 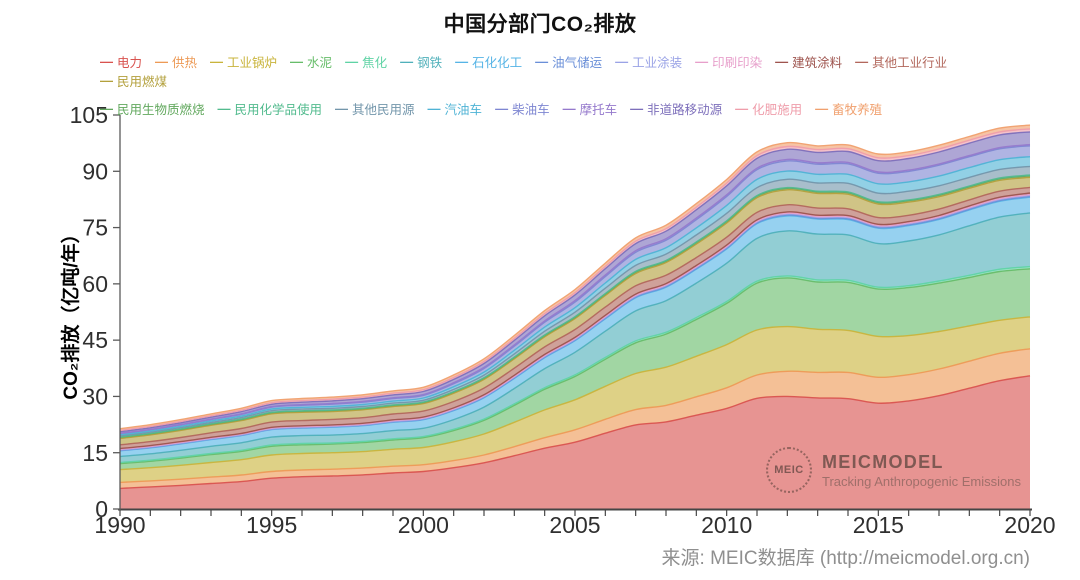 I want to click on legend-item-residential-biomass: — 民用生物质燃烧, so click(x=152, y=108).